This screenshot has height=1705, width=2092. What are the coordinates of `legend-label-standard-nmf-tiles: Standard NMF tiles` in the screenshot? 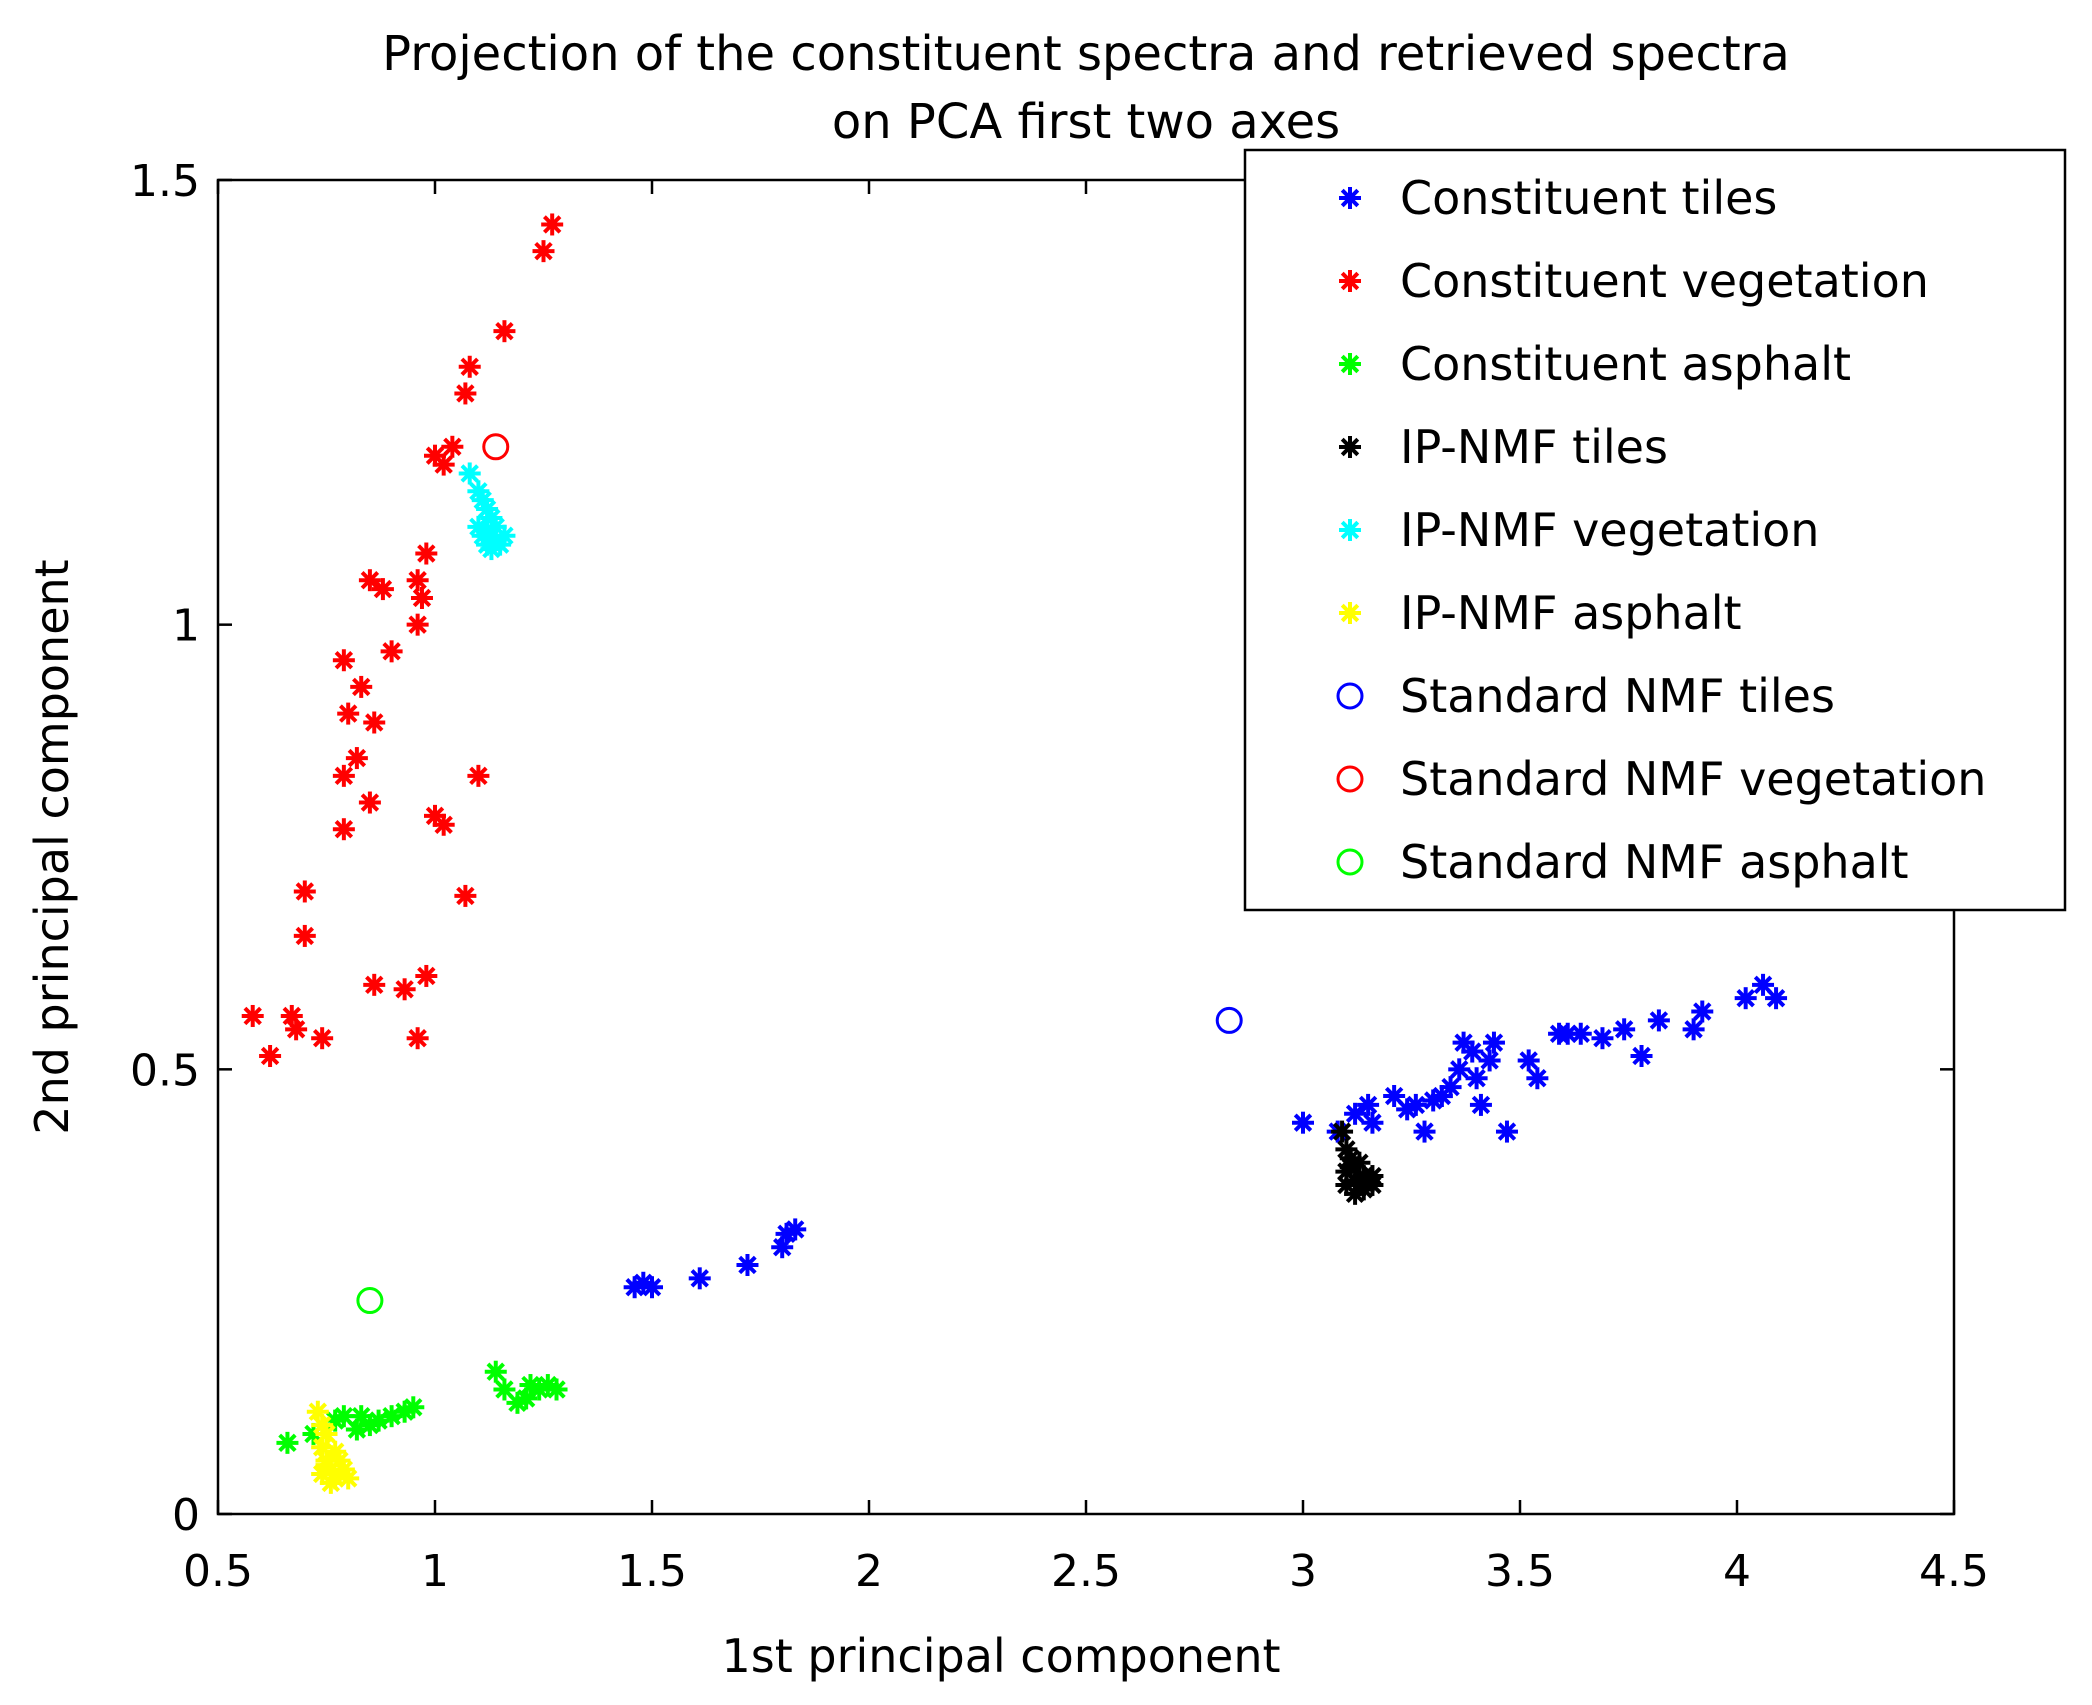 It's located at (1617, 696).